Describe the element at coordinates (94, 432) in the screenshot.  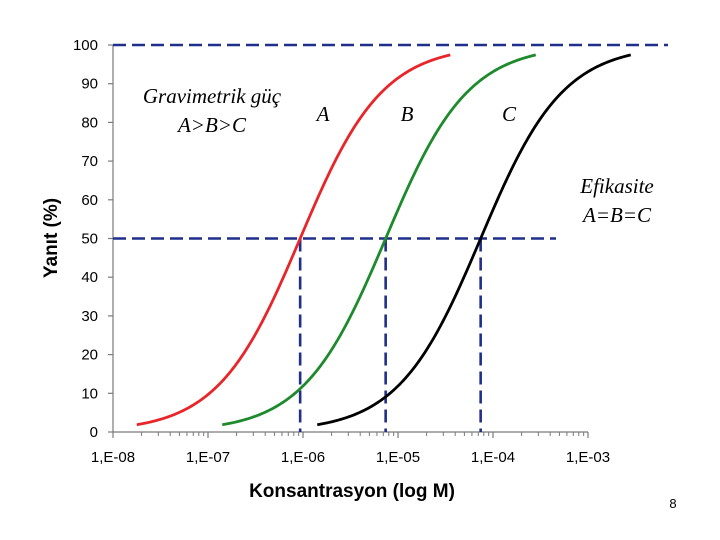
I see `y-tick-label: 0` at that location.